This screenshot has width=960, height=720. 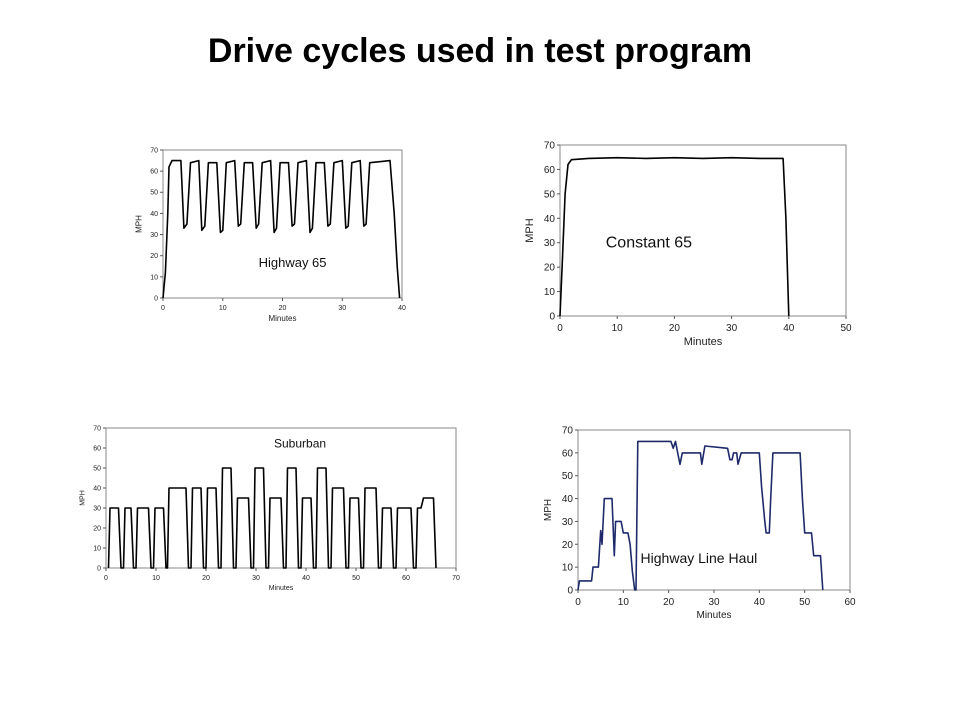 I want to click on slide-title: Drive cycles used in test program, so click(x=480, y=51).